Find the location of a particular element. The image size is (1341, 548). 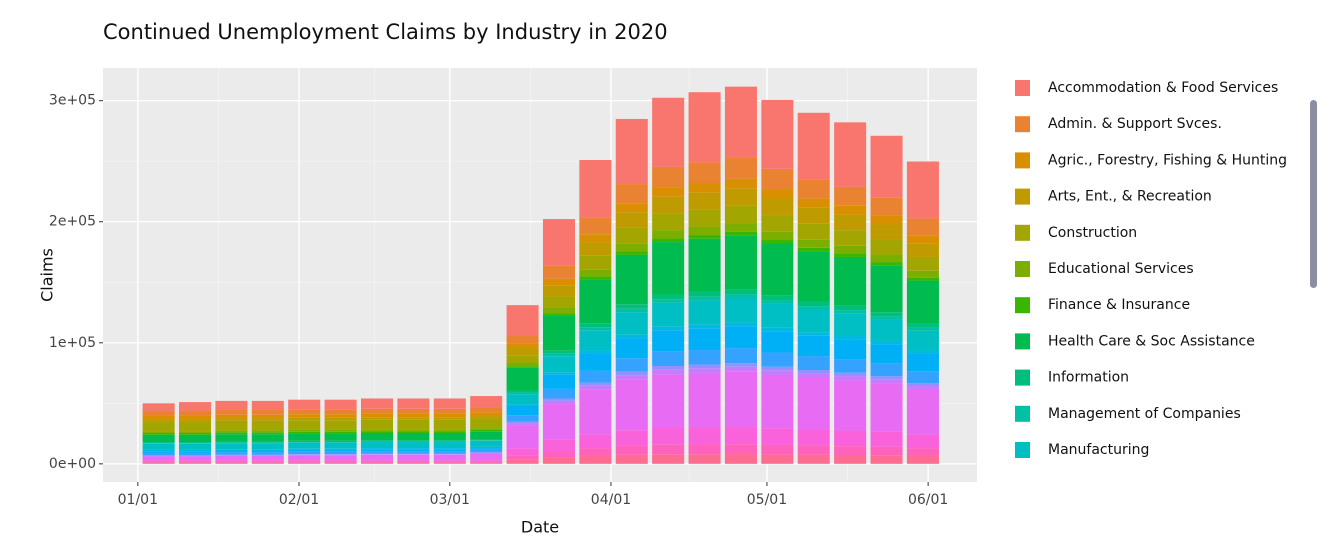

y-tick-label: 1e+05 is located at coordinates (72, 343).